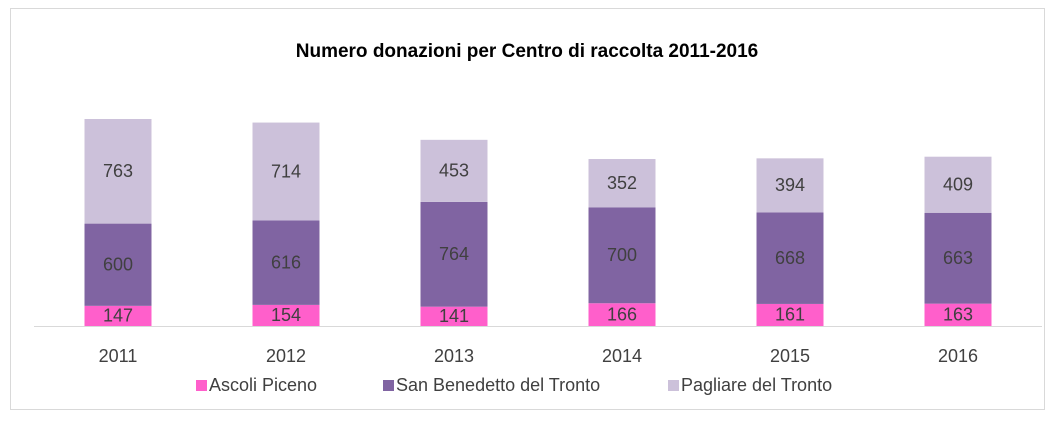  I want to click on data-label: 700, so click(622, 255).